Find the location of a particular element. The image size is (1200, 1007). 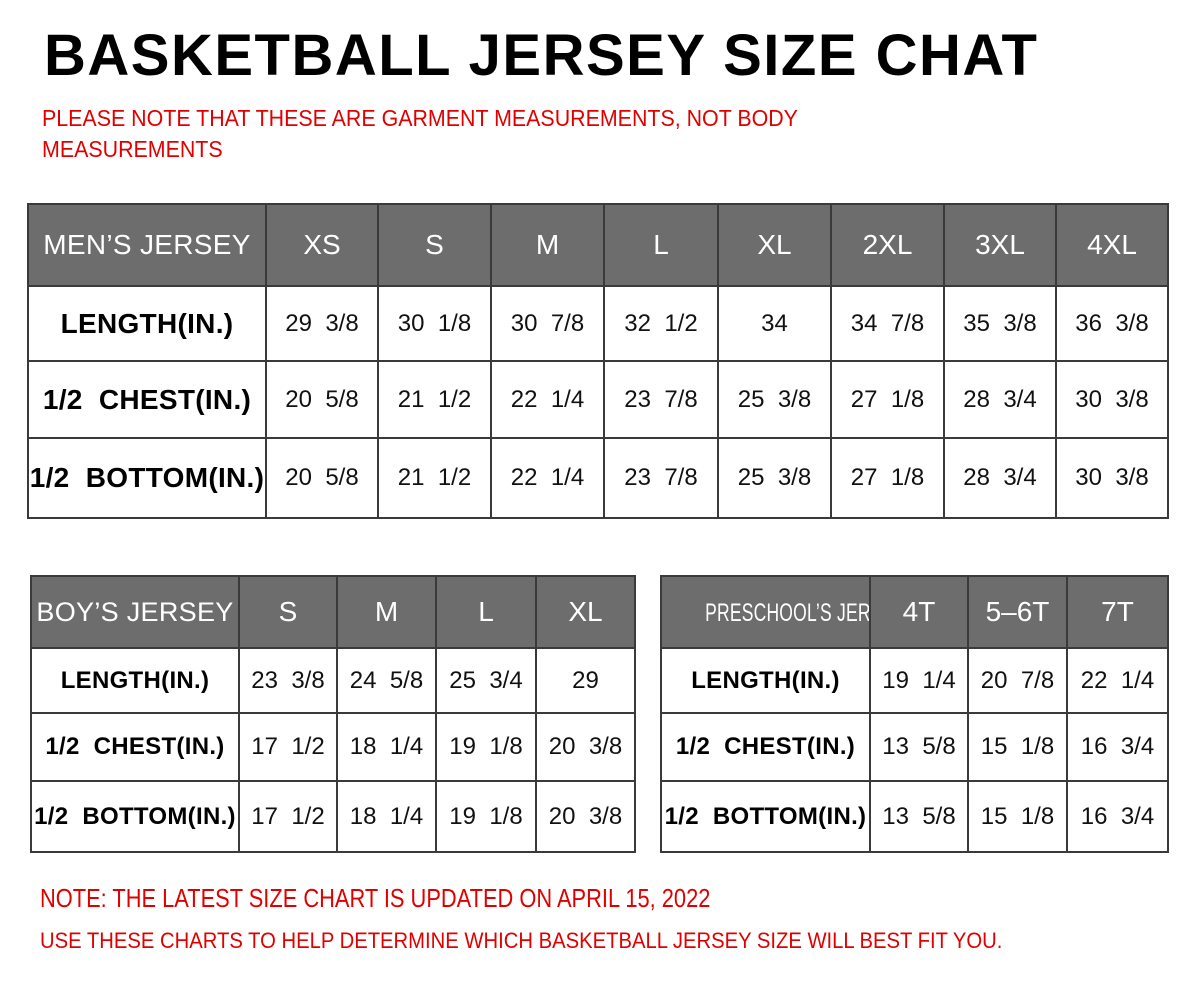

cell-text: 24 5/8 is located at coordinates (386, 680).